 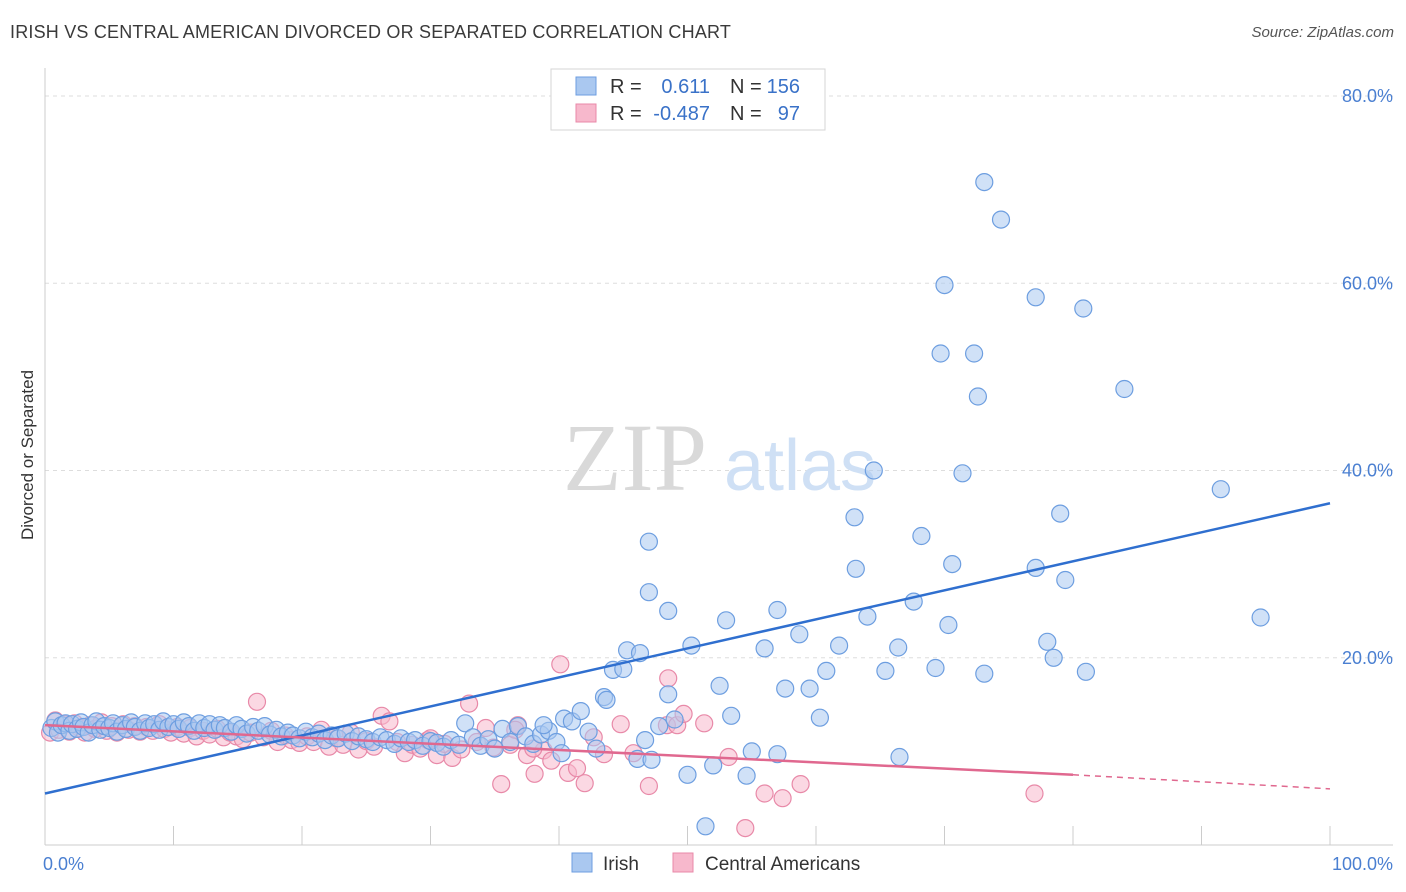 What do you see at coordinates (683, 862) in the screenshot?
I see `bottom-legend-swatch-central` at bounding box center [683, 862].